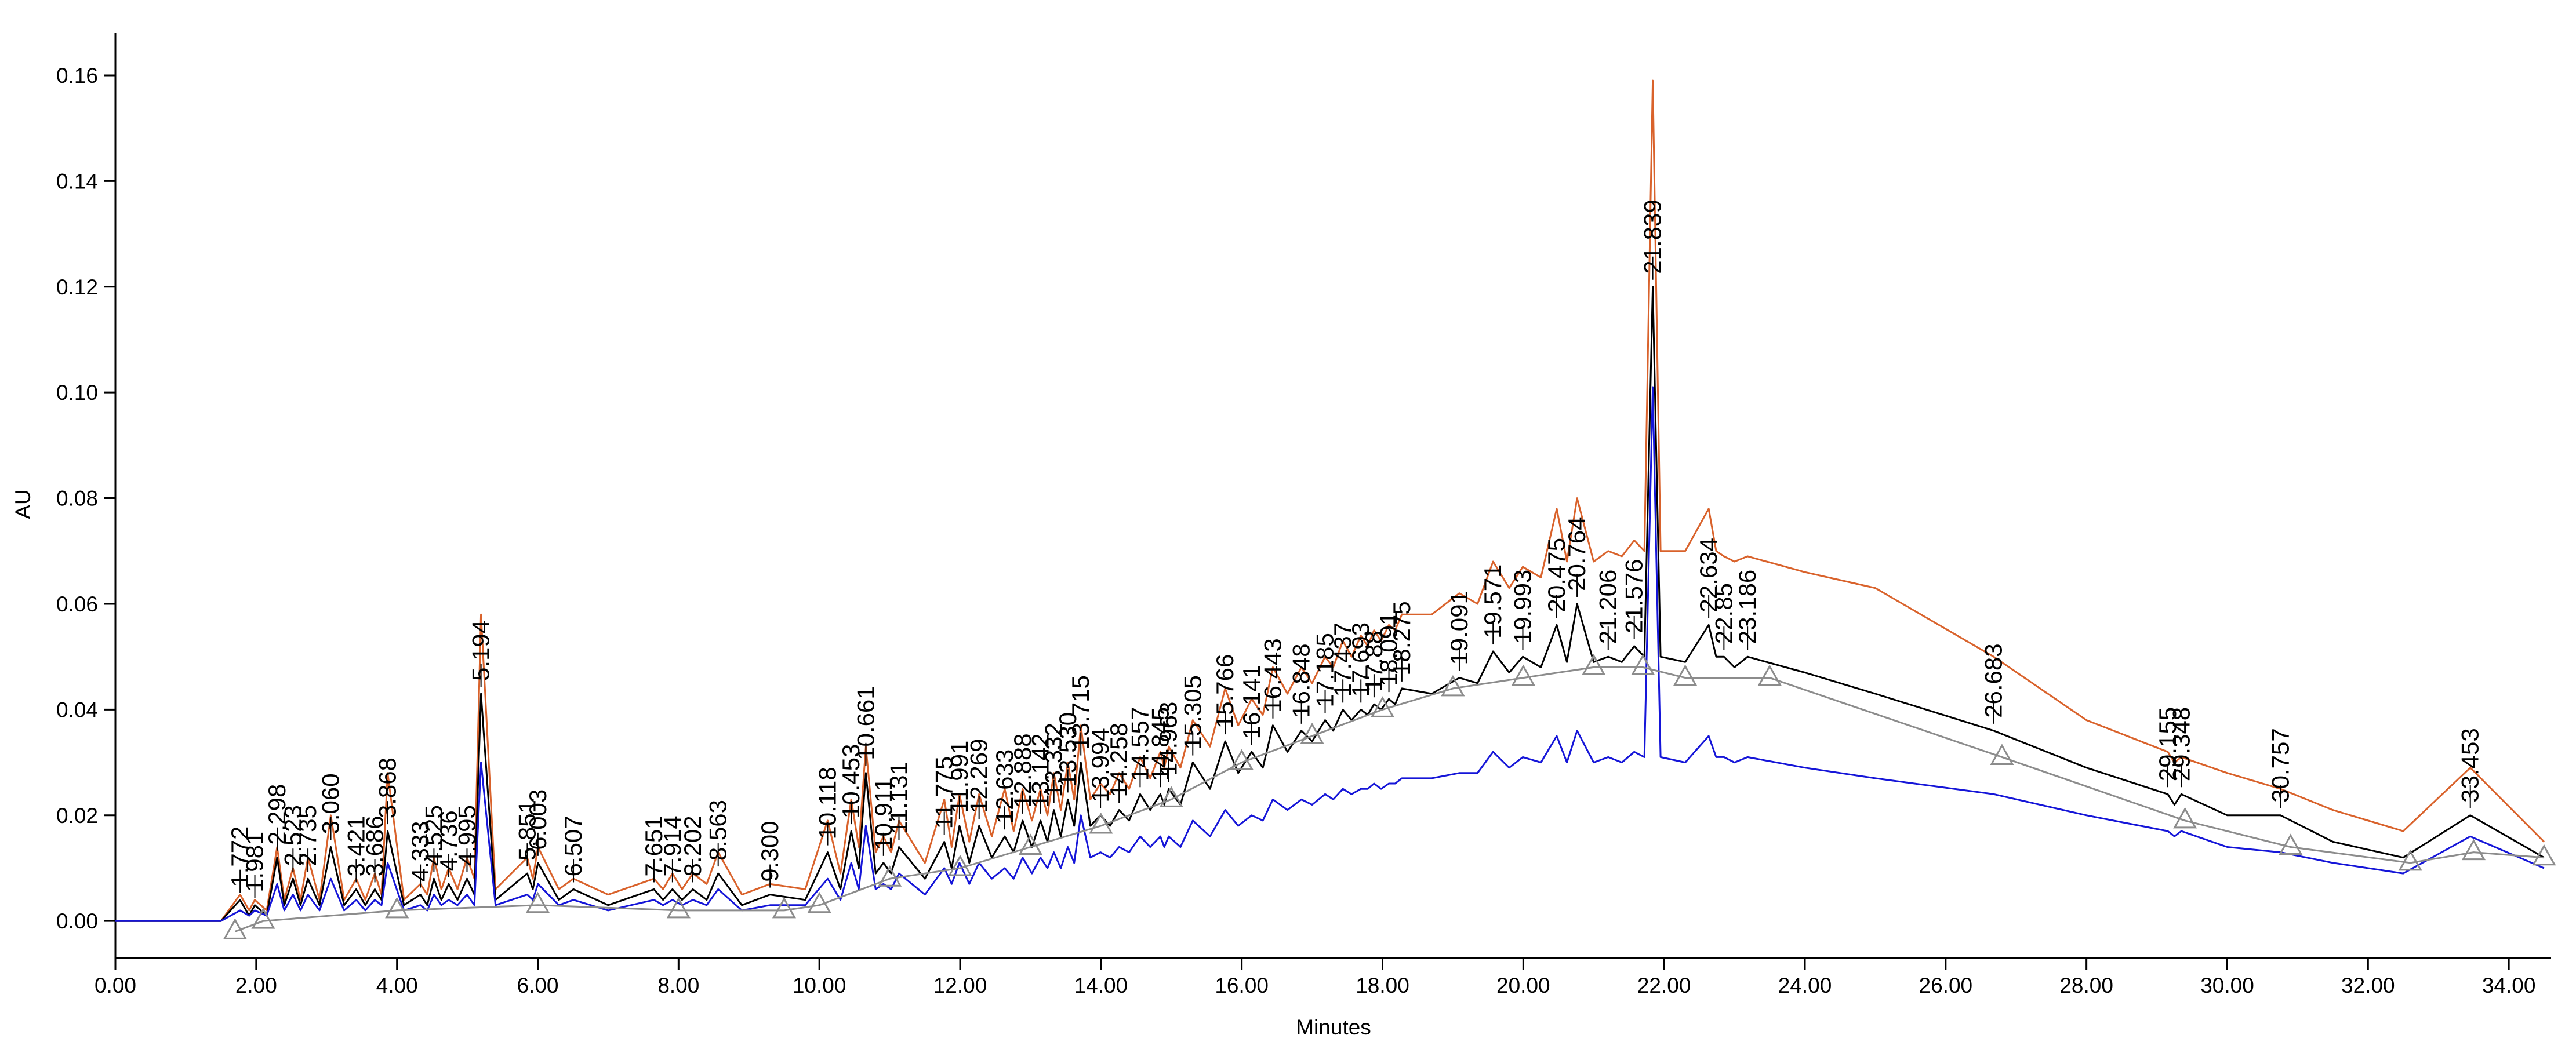 Image resolution: width=2576 pixels, height=1060 pixels. What do you see at coordinates (77, 816) in the screenshot?
I see `y-tick-label: 0.02` at bounding box center [77, 816].